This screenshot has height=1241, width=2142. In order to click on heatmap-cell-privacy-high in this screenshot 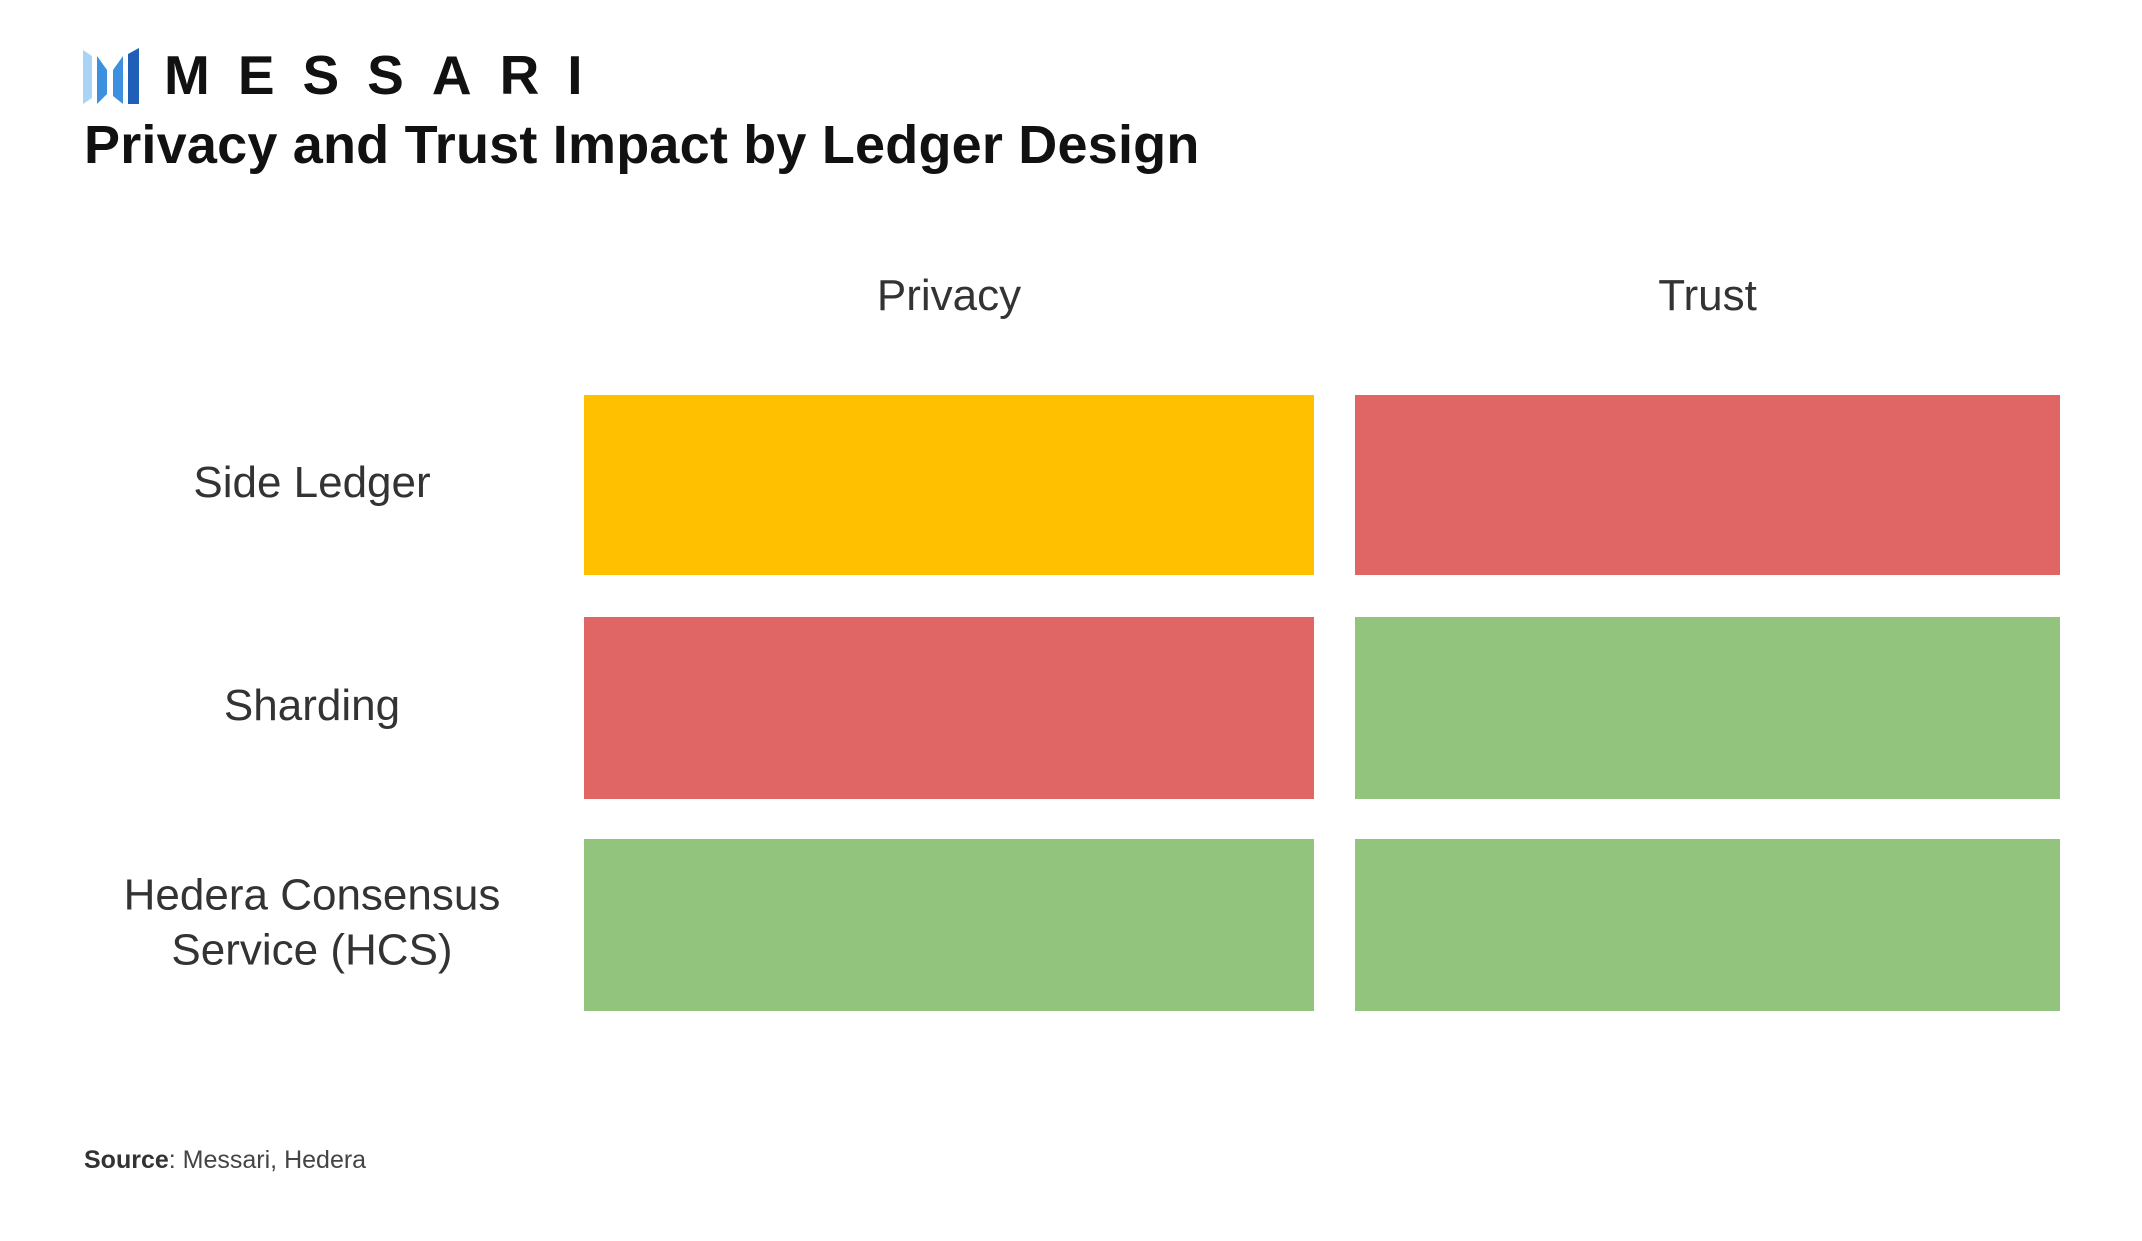, I will do `click(949, 925)`.